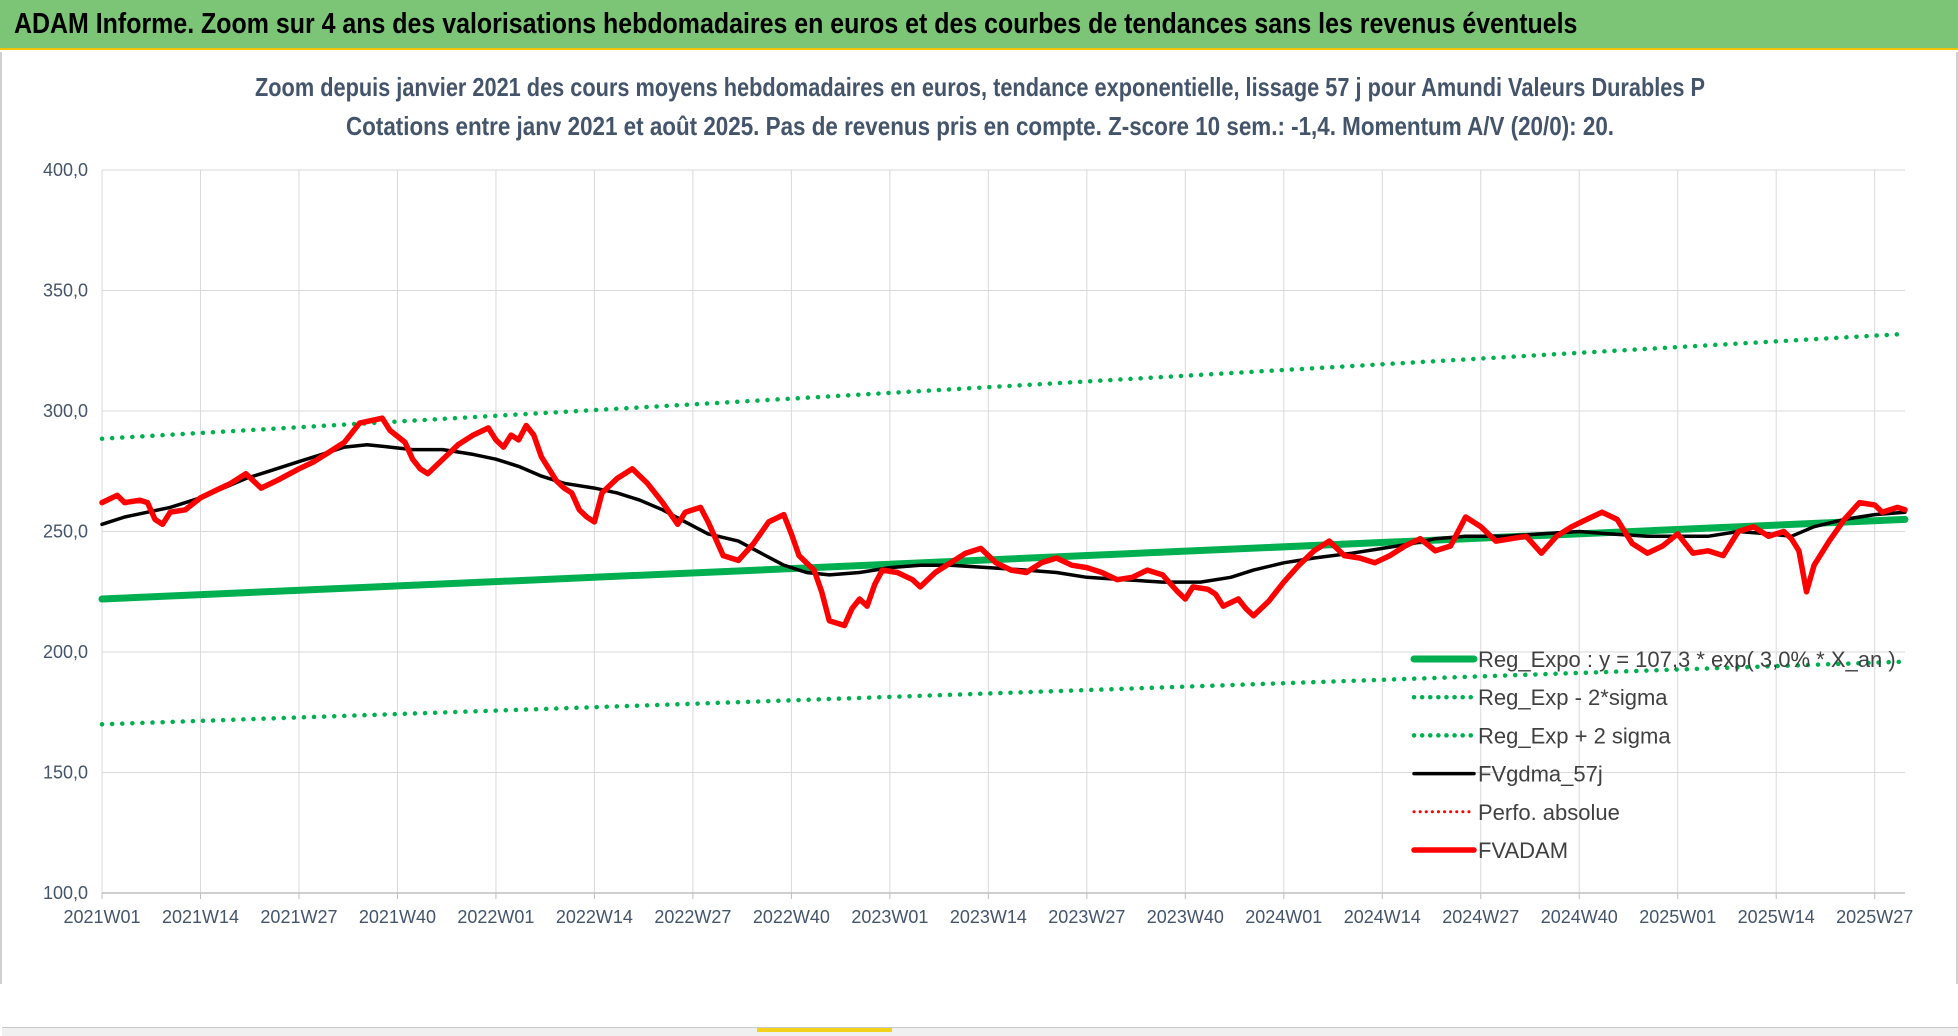  Describe the element at coordinates (1549, 812) in the screenshot. I see `legend-label: Perfo. absolue` at that location.